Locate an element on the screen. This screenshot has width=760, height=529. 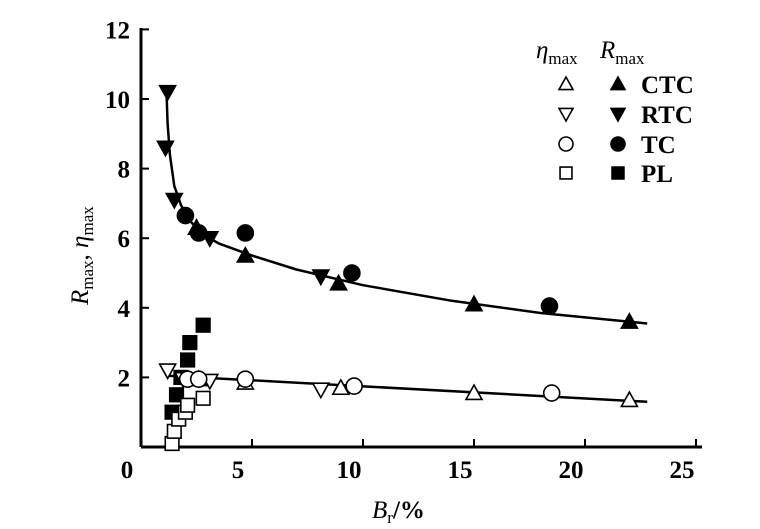
y-tick-label: 4 is located at coordinates (124, 309).